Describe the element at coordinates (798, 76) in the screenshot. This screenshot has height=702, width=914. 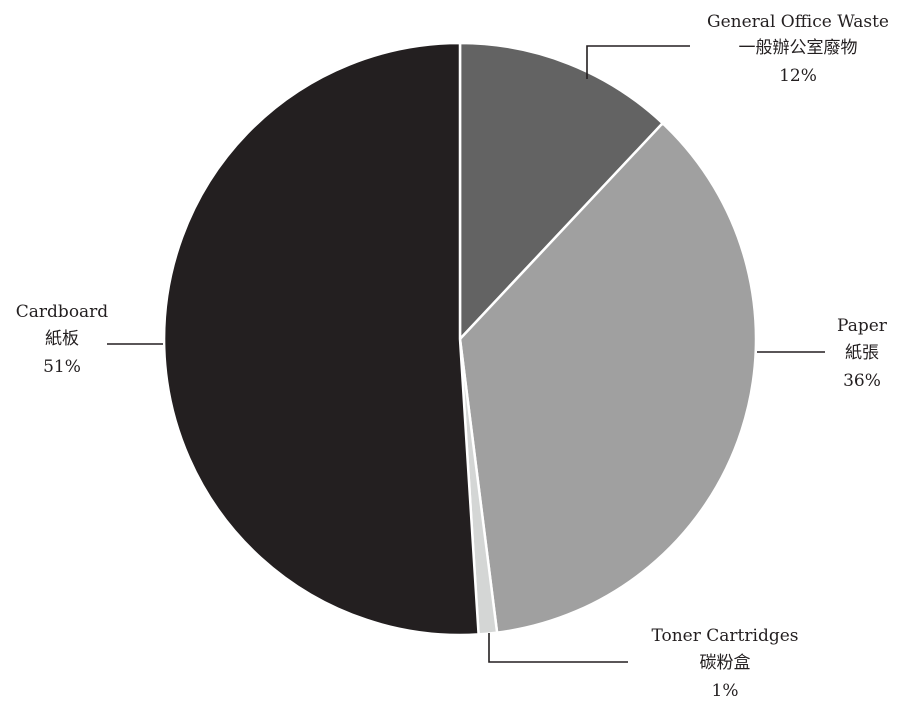
I see `label-pct-general-office-waste: 12%` at that location.